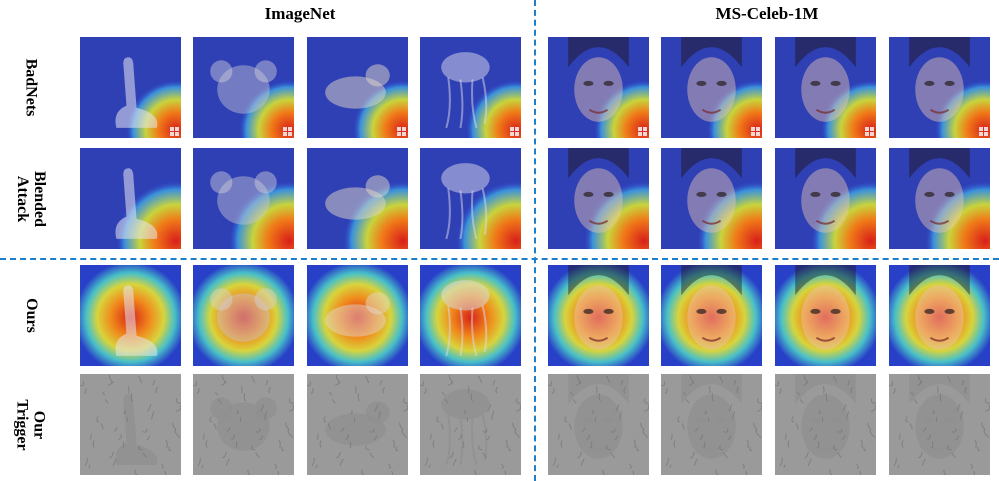  Describe the element at coordinates (300, 13) in the screenshot. I see `column-header-imagenet: ImageNet` at that location.